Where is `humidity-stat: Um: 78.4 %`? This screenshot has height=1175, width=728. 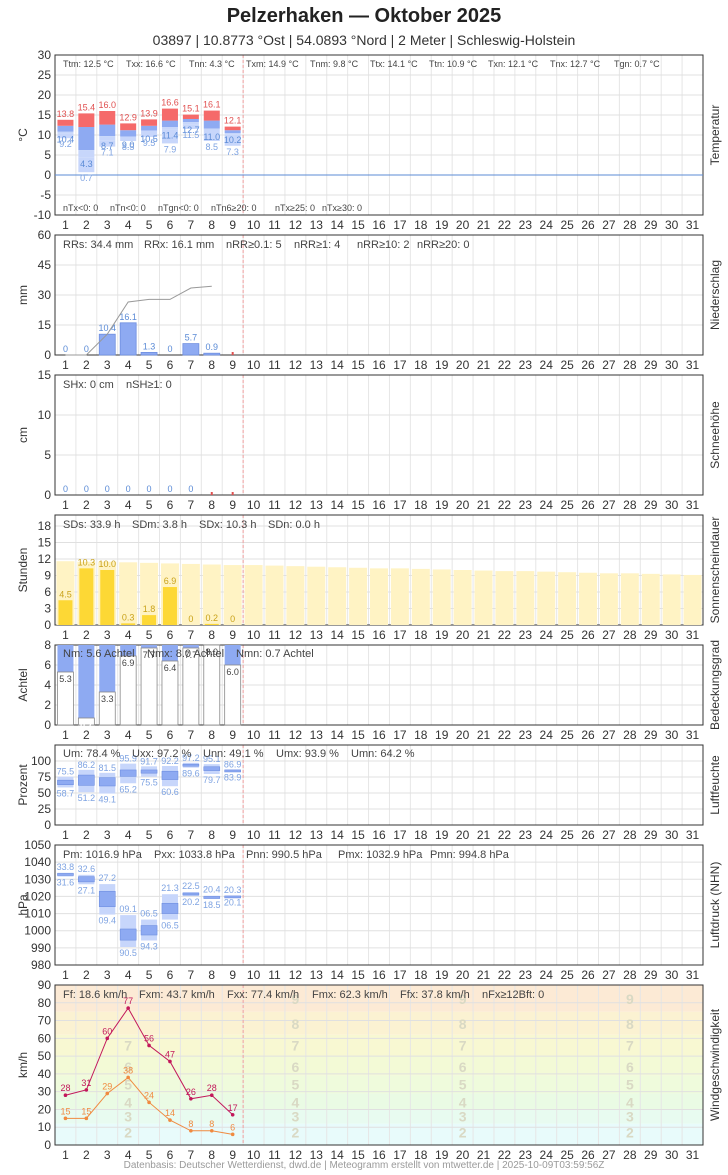 humidity-stat: Um: 78.4 % is located at coordinates (92, 754).